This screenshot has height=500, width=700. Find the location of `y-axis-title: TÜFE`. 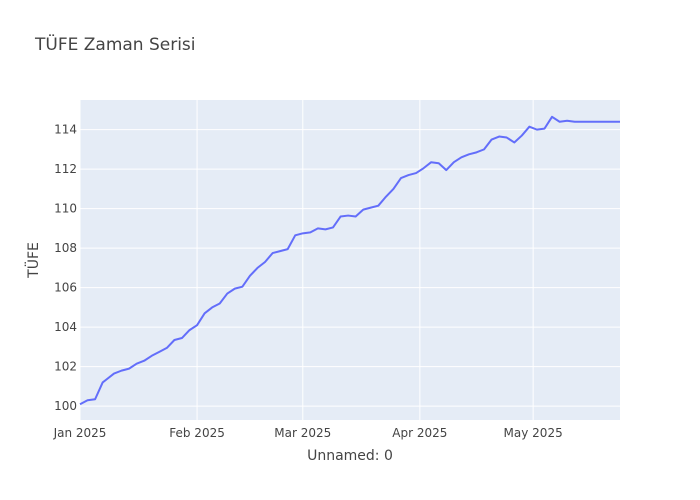

y-axis-title: TÜFE is located at coordinates (33, 260).